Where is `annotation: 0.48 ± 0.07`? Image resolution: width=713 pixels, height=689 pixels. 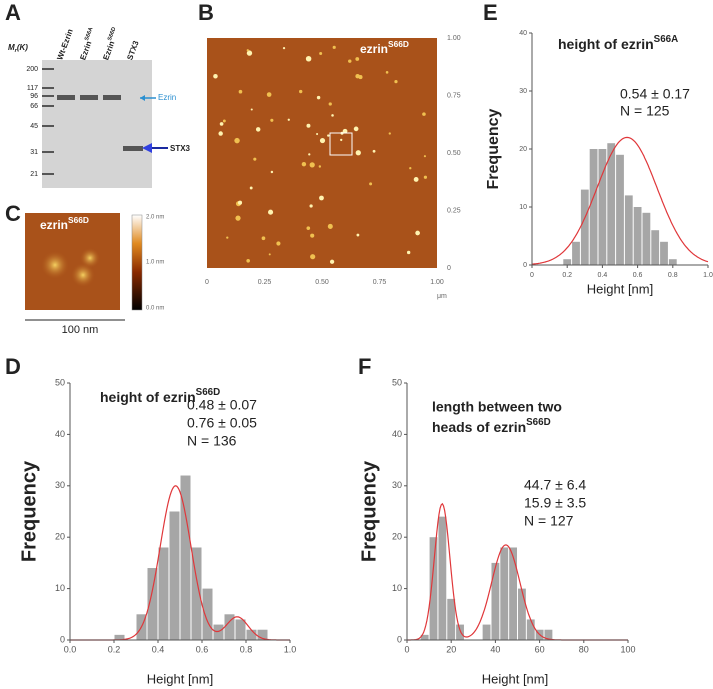
annotation: 0.48 ± 0.07 is located at coordinates (222, 405).